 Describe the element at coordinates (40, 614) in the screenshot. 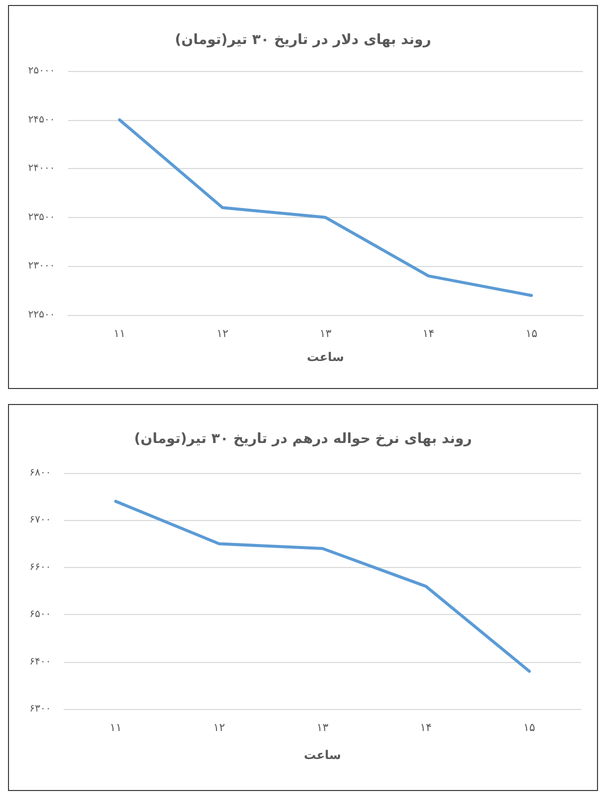

I see `y-tick-label: ۶۵۰۰` at that location.